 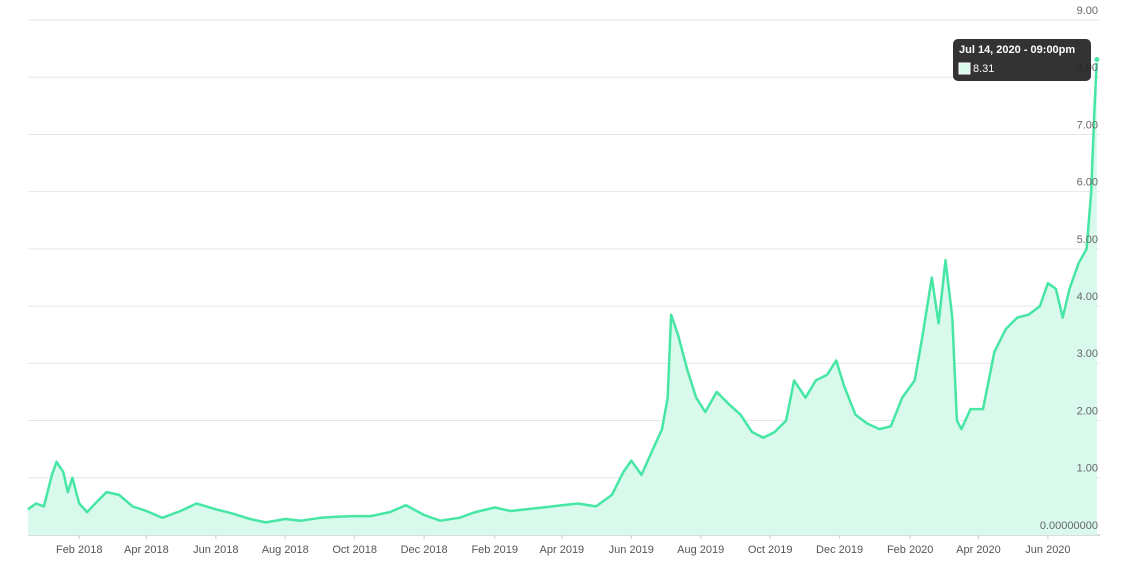 I want to click on tooltip: Jul 14, 2020 - 09:00pm 8.31, so click(x=1022, y=60).